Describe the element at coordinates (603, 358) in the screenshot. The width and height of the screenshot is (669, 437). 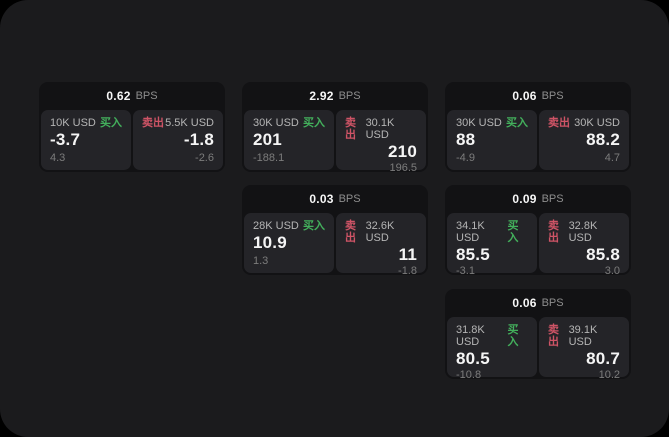
I see `sell-price: 80.7` at that location.